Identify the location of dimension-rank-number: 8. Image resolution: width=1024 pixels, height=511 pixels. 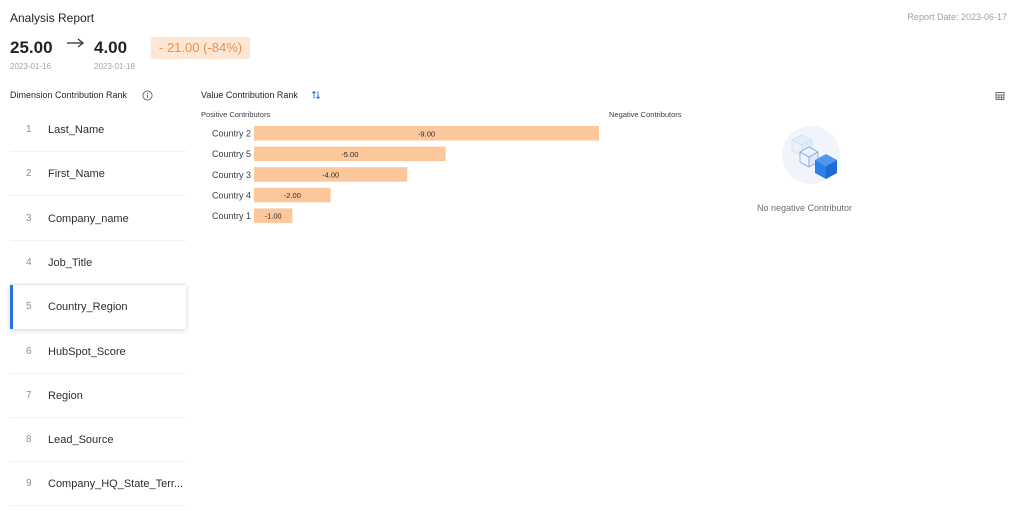
(29, 440).